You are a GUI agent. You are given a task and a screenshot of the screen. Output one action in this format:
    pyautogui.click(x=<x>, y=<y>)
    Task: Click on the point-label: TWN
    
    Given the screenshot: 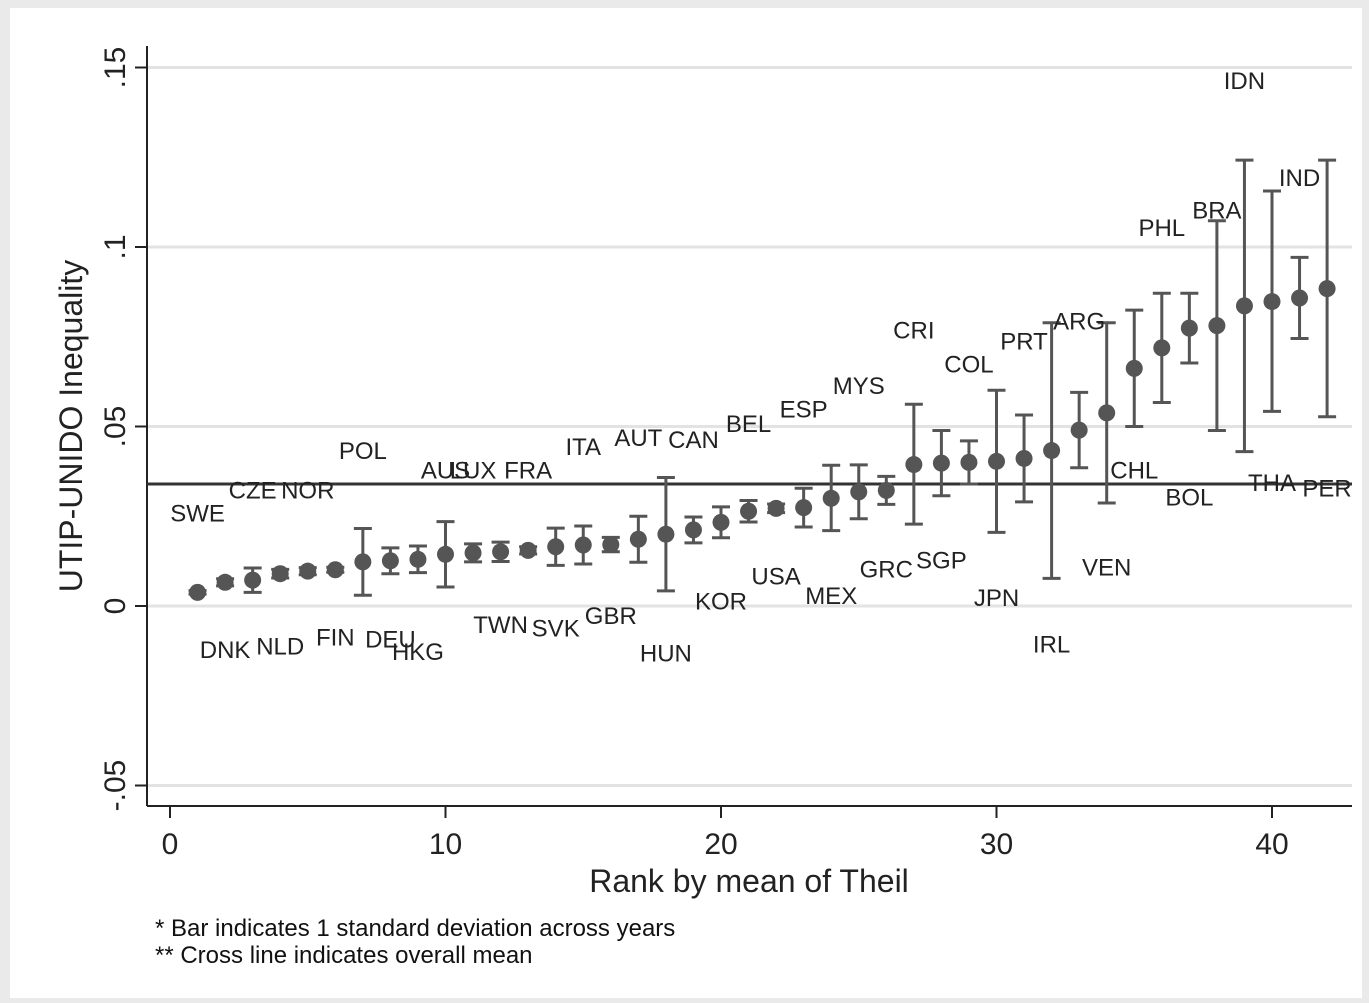 What is the action you would take?
    pyautogui.click(x=500, y=625)
    